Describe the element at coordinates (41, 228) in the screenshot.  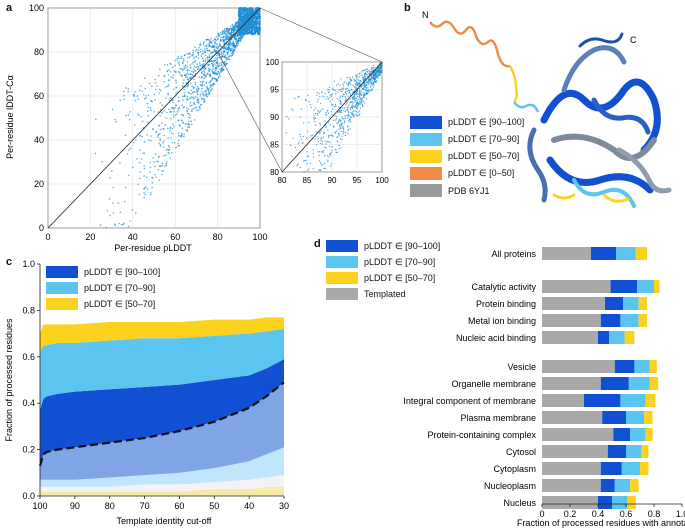
I see `a-ytick: 0` at that location.